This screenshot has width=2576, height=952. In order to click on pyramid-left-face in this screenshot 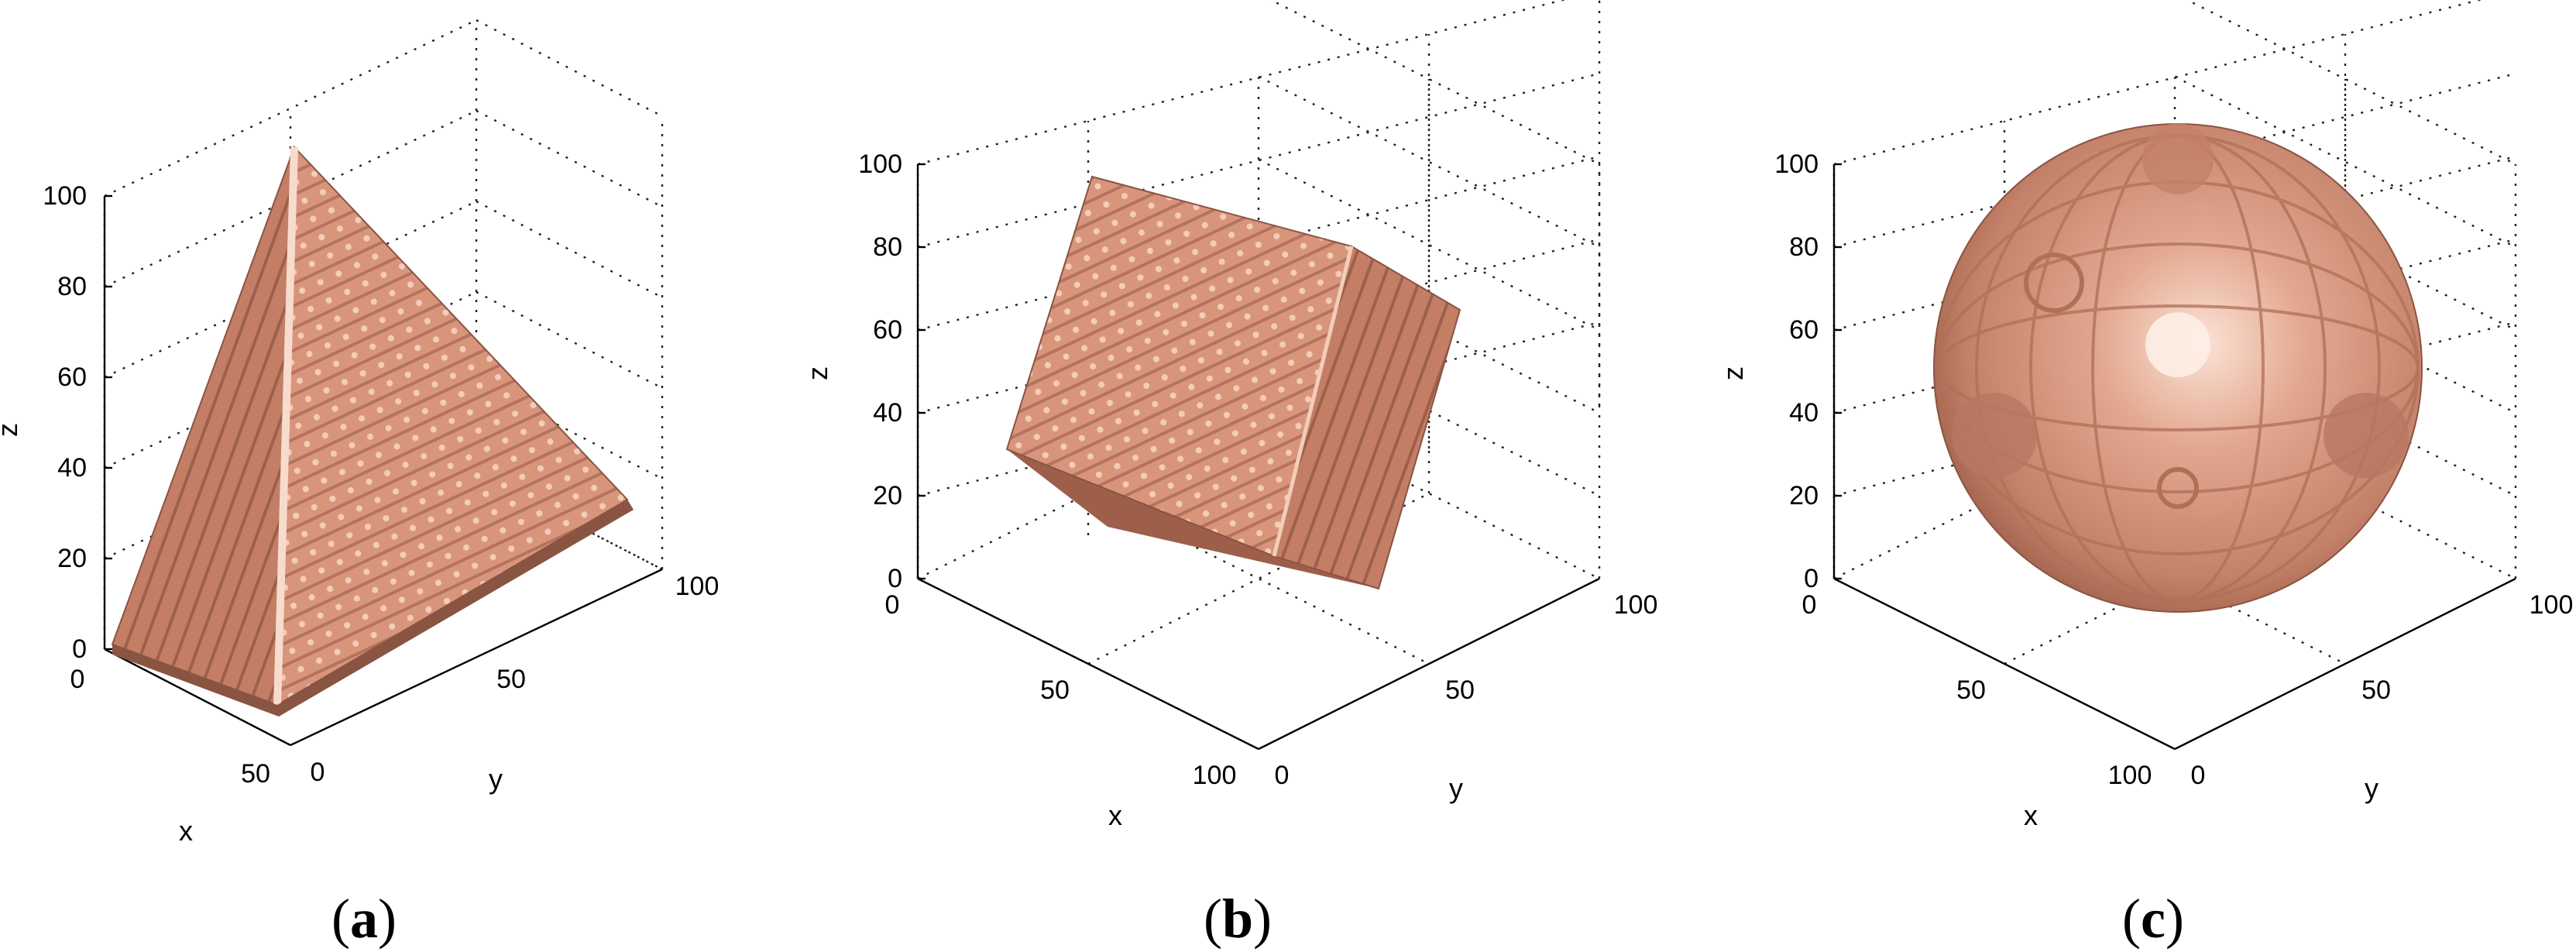, I will do `click(203, 426)`.